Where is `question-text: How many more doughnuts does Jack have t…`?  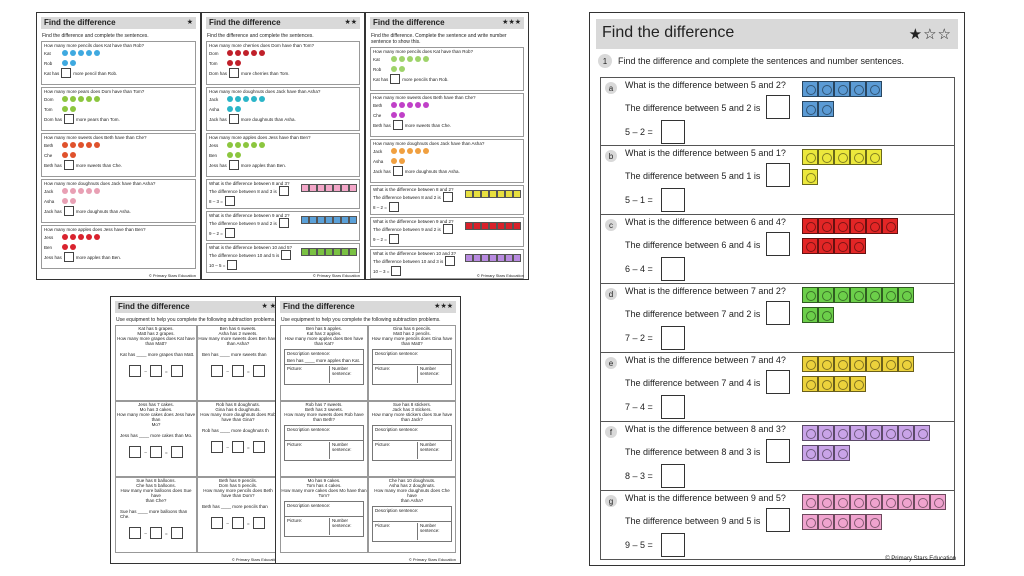 question-text: How many more doughnuts does Jack have t… is located at coordinates (265, 91).